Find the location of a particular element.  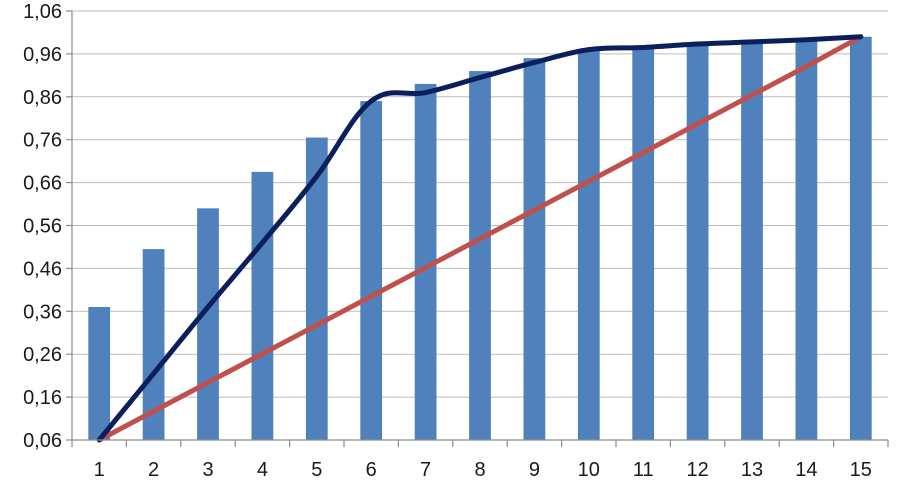

y-tick-label: 0,56 is located at coordinates (42, 227).